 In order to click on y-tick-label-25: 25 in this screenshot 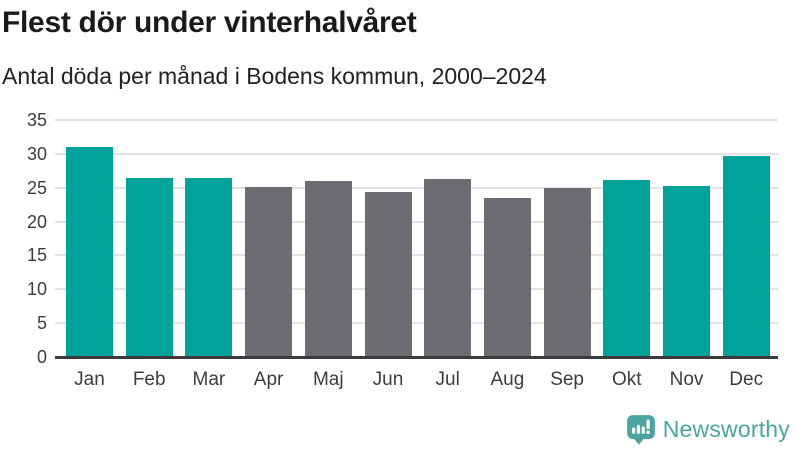, I will do `click(36, 187)`.